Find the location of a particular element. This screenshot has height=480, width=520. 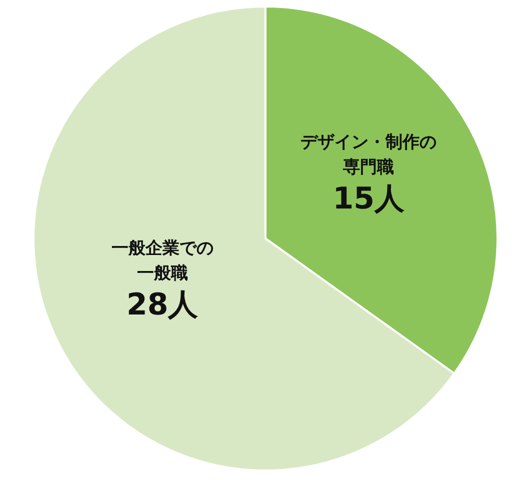

slice-label: 一般企業での一般職 is located at coordinates (162, 261).